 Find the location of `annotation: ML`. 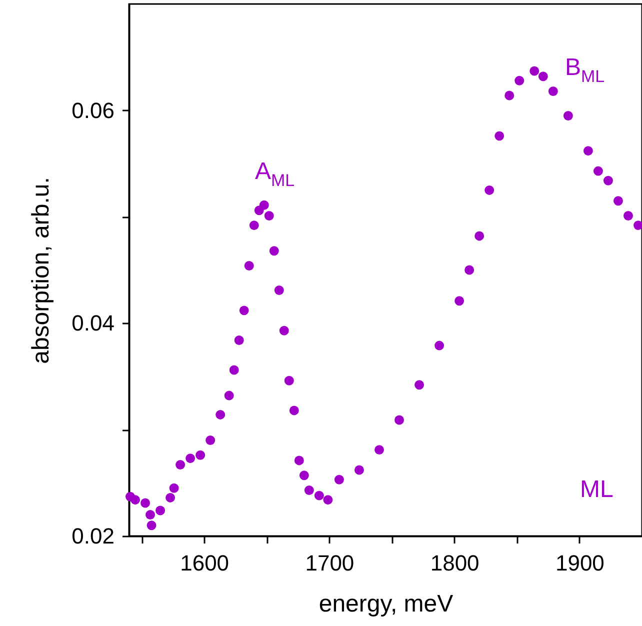

annotation: ML is located at coordinates (597, 489).